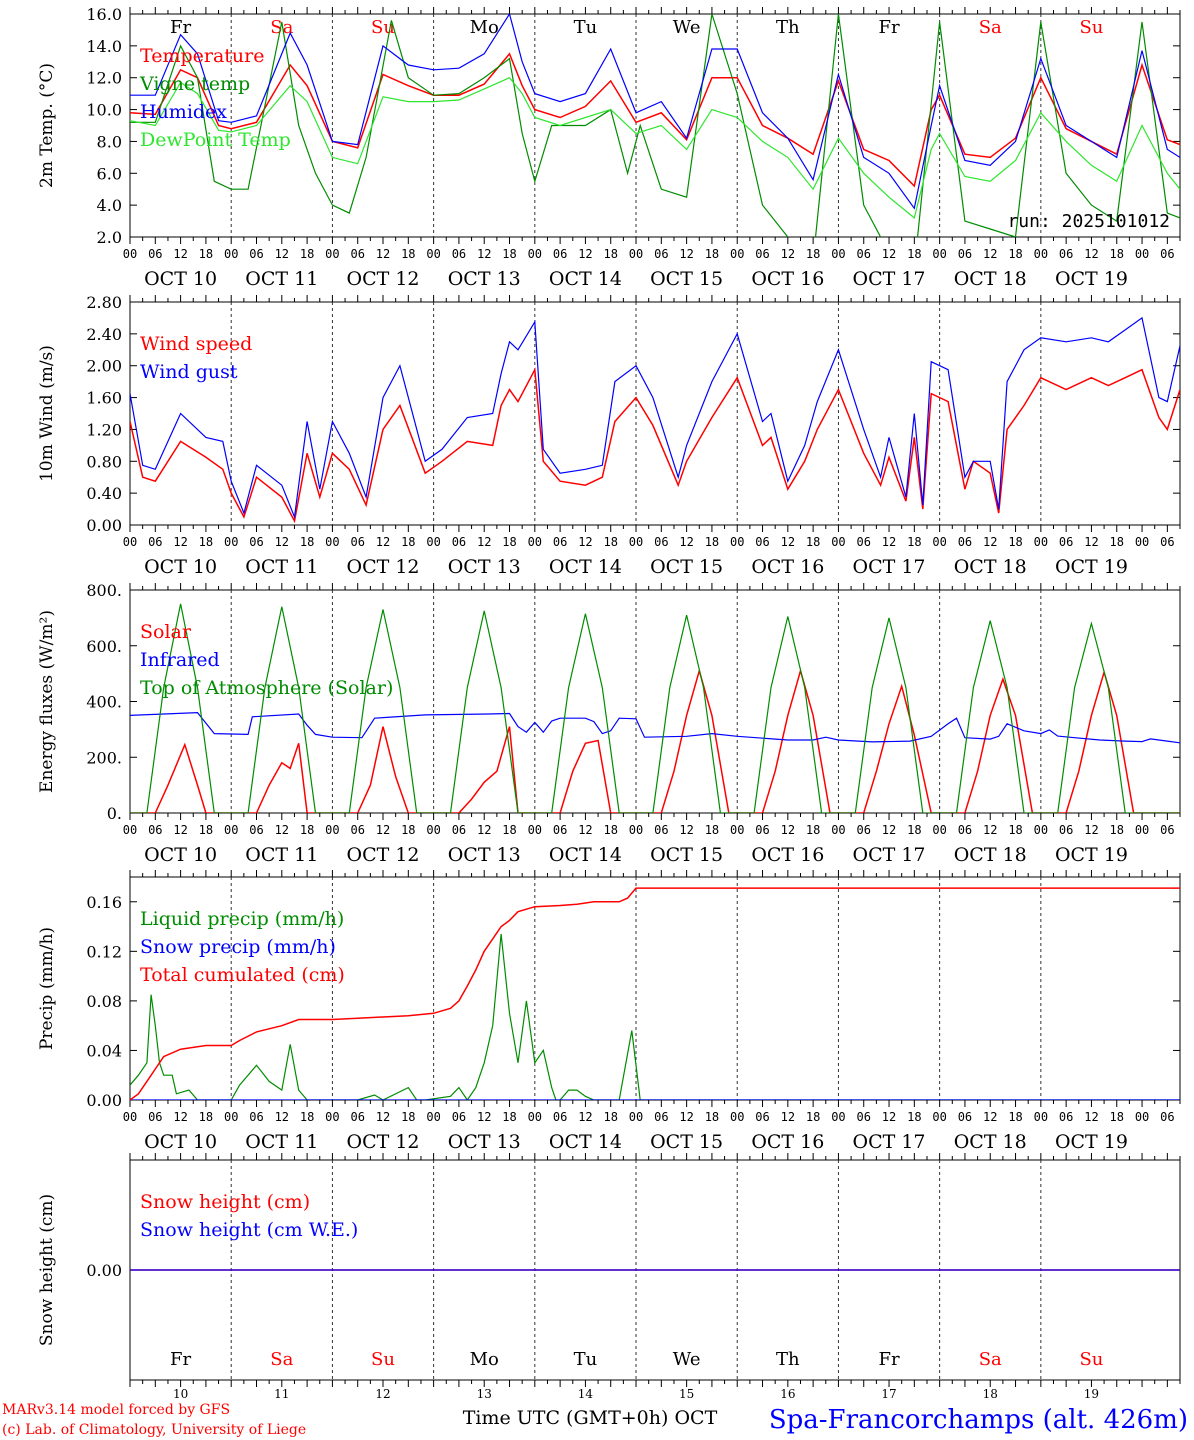 This screenshot has width=1194, height=1440. Describe the element at coordinates (978, 1420) in the screenshot. I see `station-title: Spa-Francorchamps (alt. 426m)` at that location.